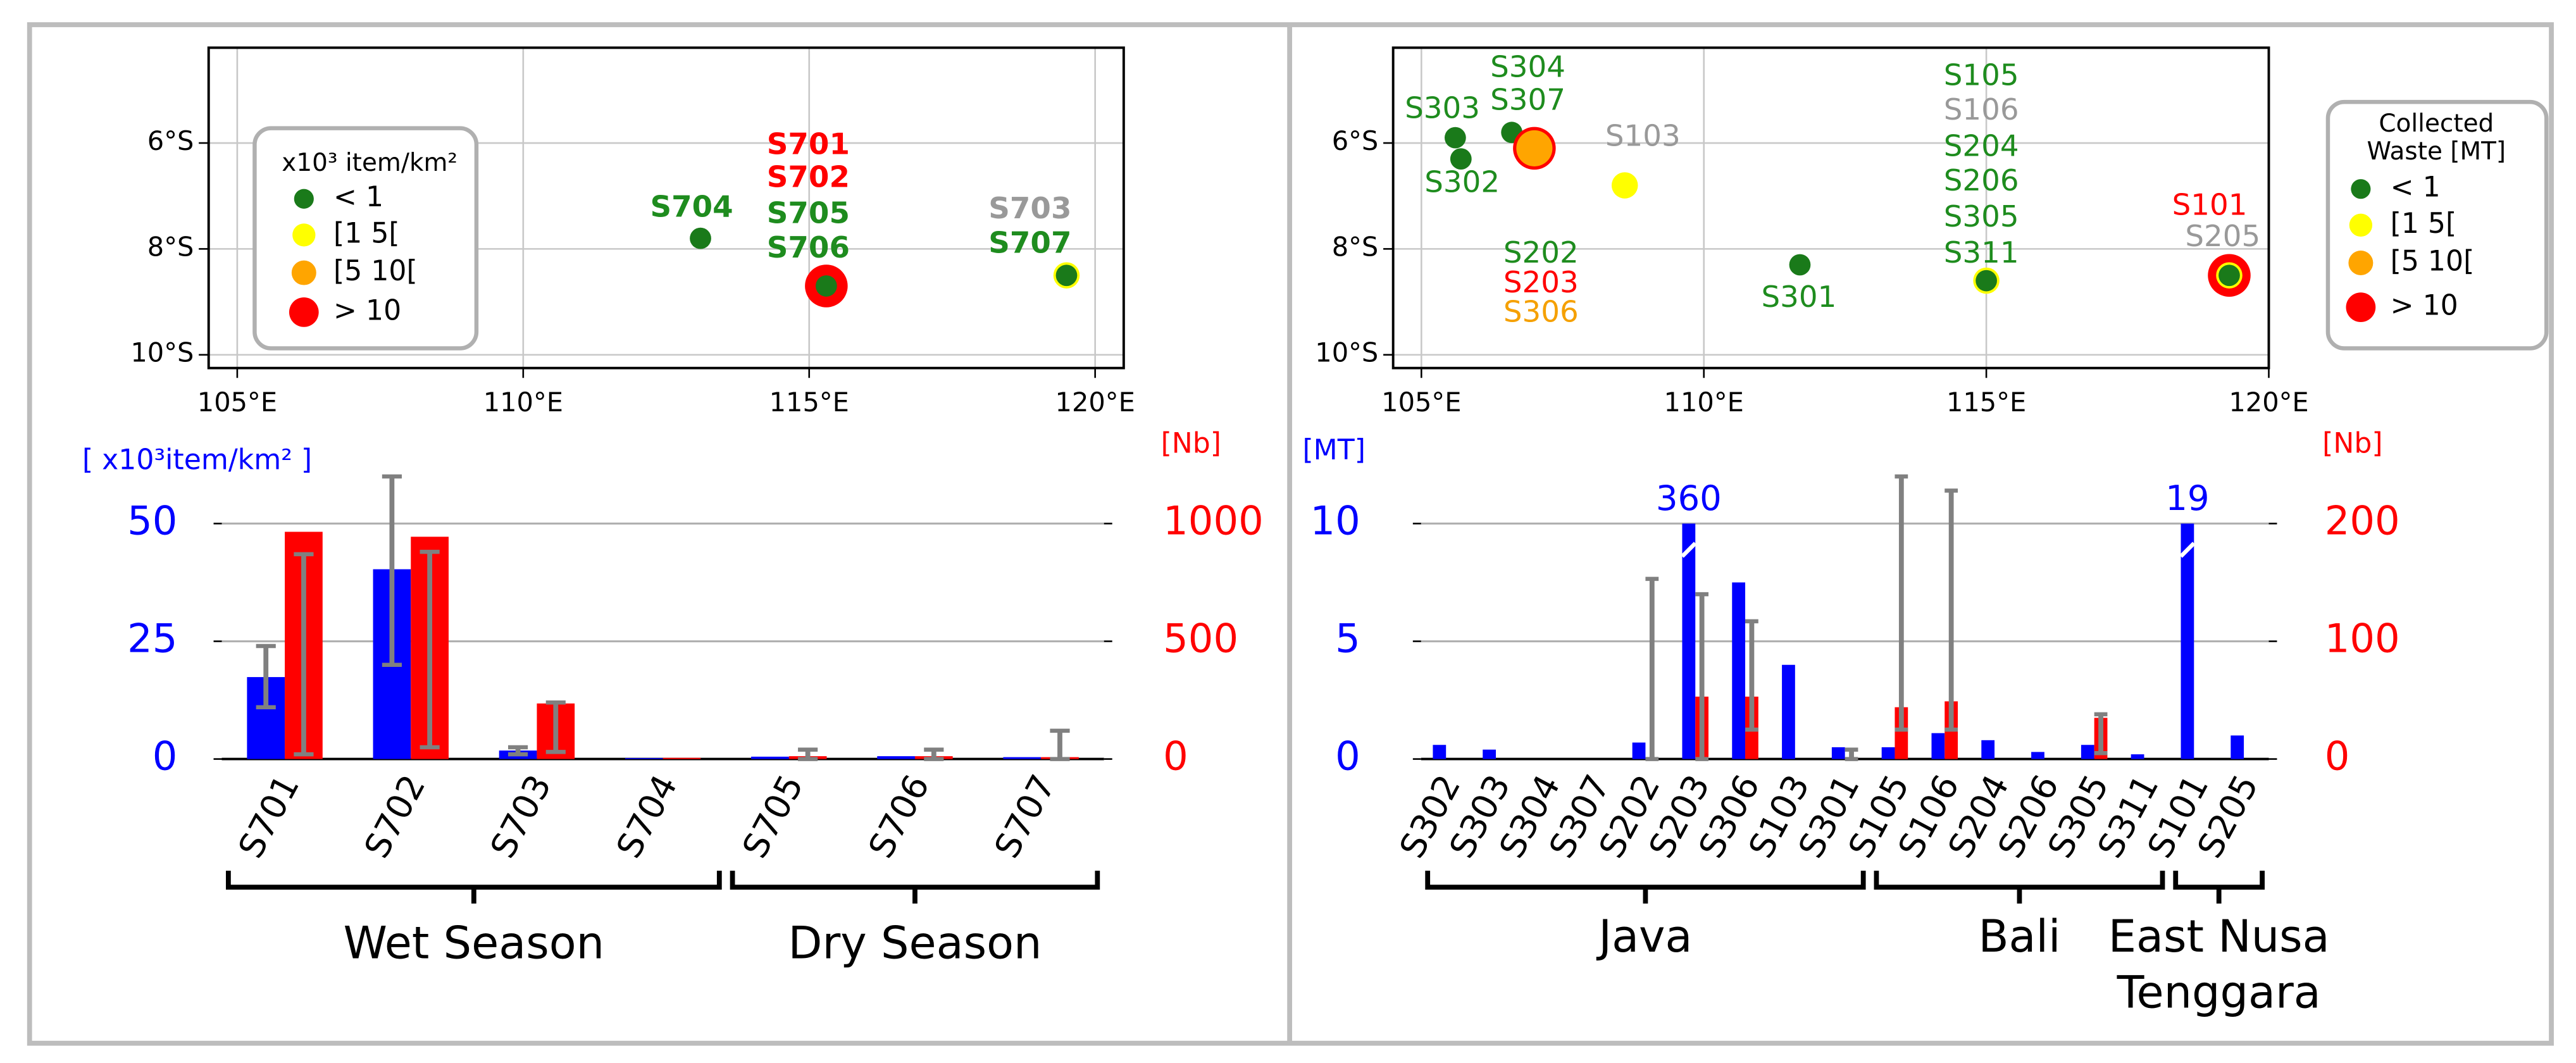  I want to click on legend-title: Collected, so click(2436, 123).